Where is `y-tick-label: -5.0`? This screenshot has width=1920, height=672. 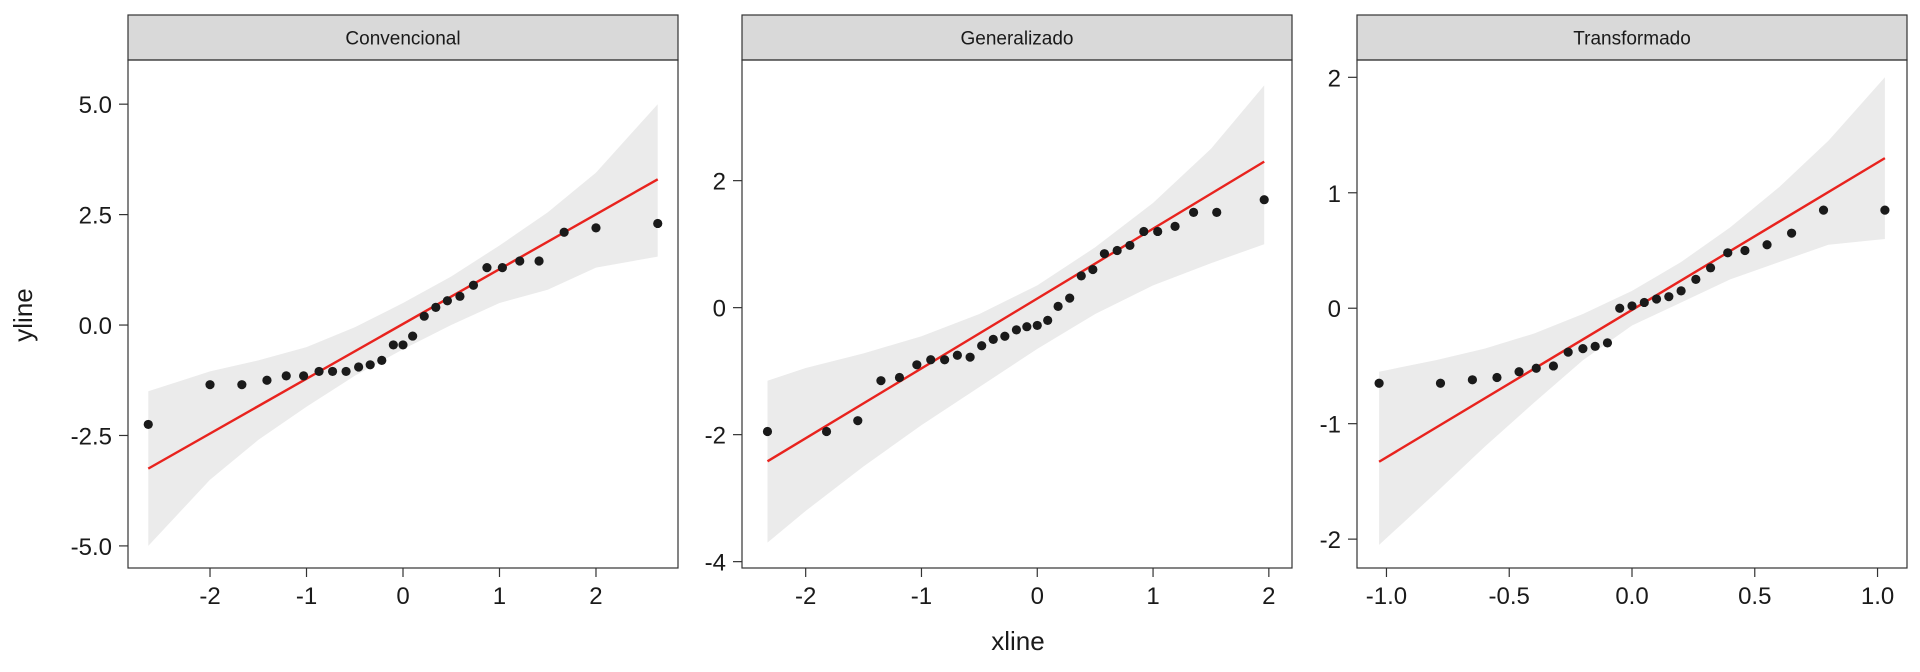
y-tick-label: -5.0 is located at coordinates (91, 547).